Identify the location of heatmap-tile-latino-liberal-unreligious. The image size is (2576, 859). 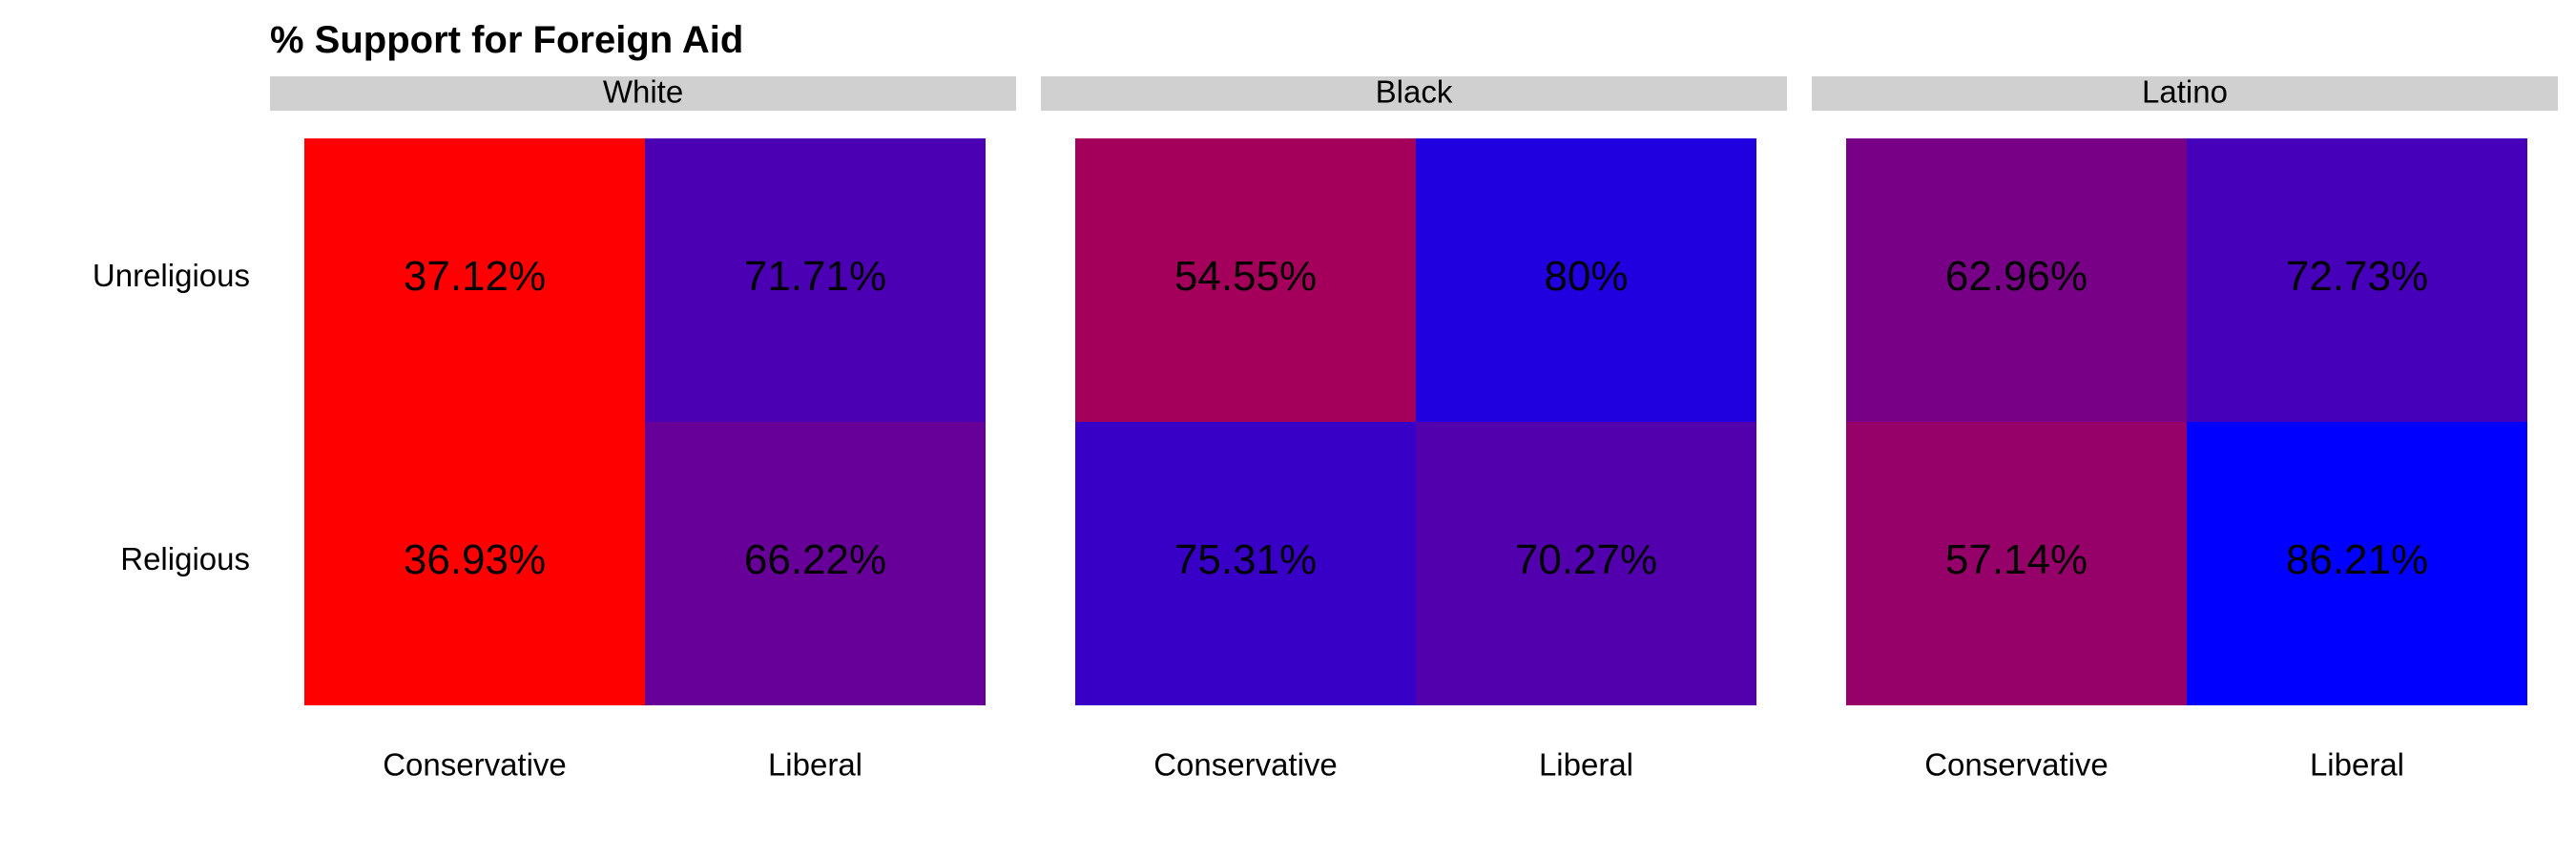
(2357, 280).